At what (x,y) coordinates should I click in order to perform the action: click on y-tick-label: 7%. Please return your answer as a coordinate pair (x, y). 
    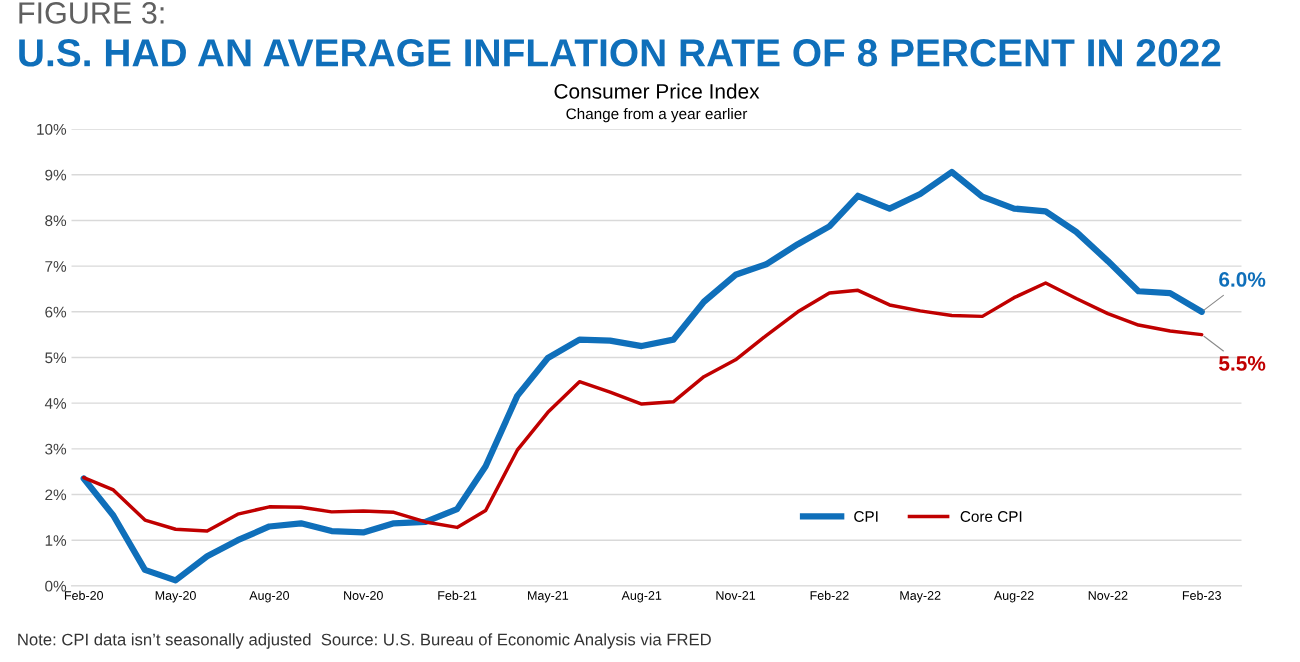
    Looking at the image, I should click on (56, 266).